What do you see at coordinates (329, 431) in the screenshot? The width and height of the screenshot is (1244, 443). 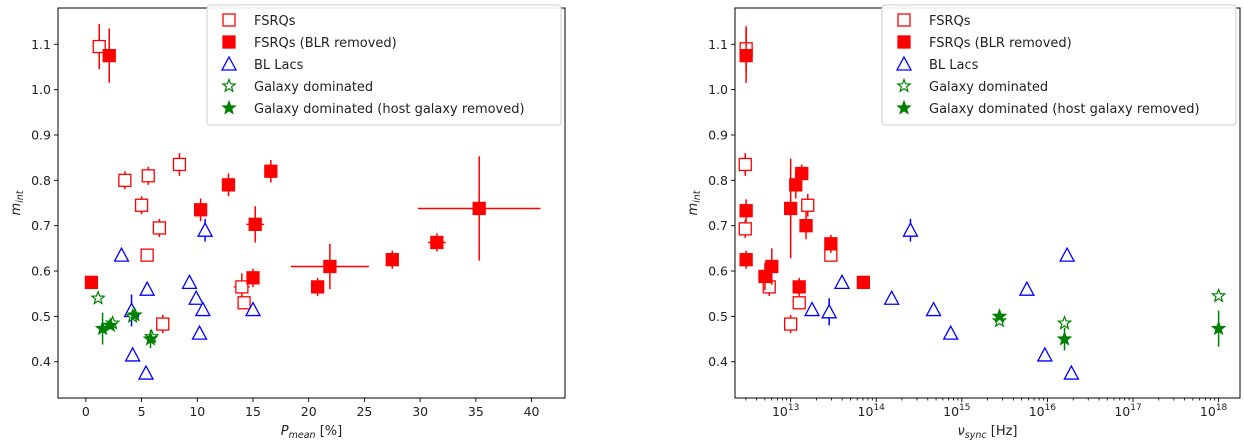 I see `x-axis-label-unit: [%]` at bounding box center [329, 431].